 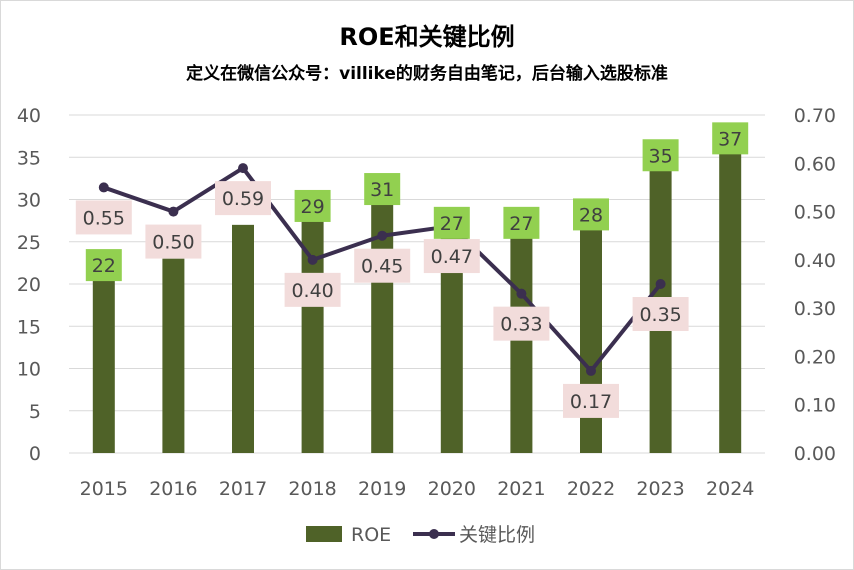 What do you see at coordinates (660, 489) in the screenshot?
I see `x-tick-label: 2023` at bounding box center [660, 489].